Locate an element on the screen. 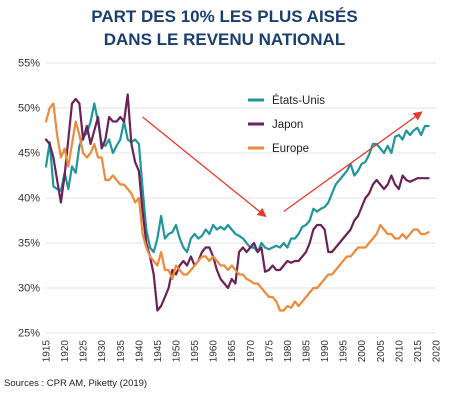  x-tick-label: 2010 is located at coordinates (399, 351).